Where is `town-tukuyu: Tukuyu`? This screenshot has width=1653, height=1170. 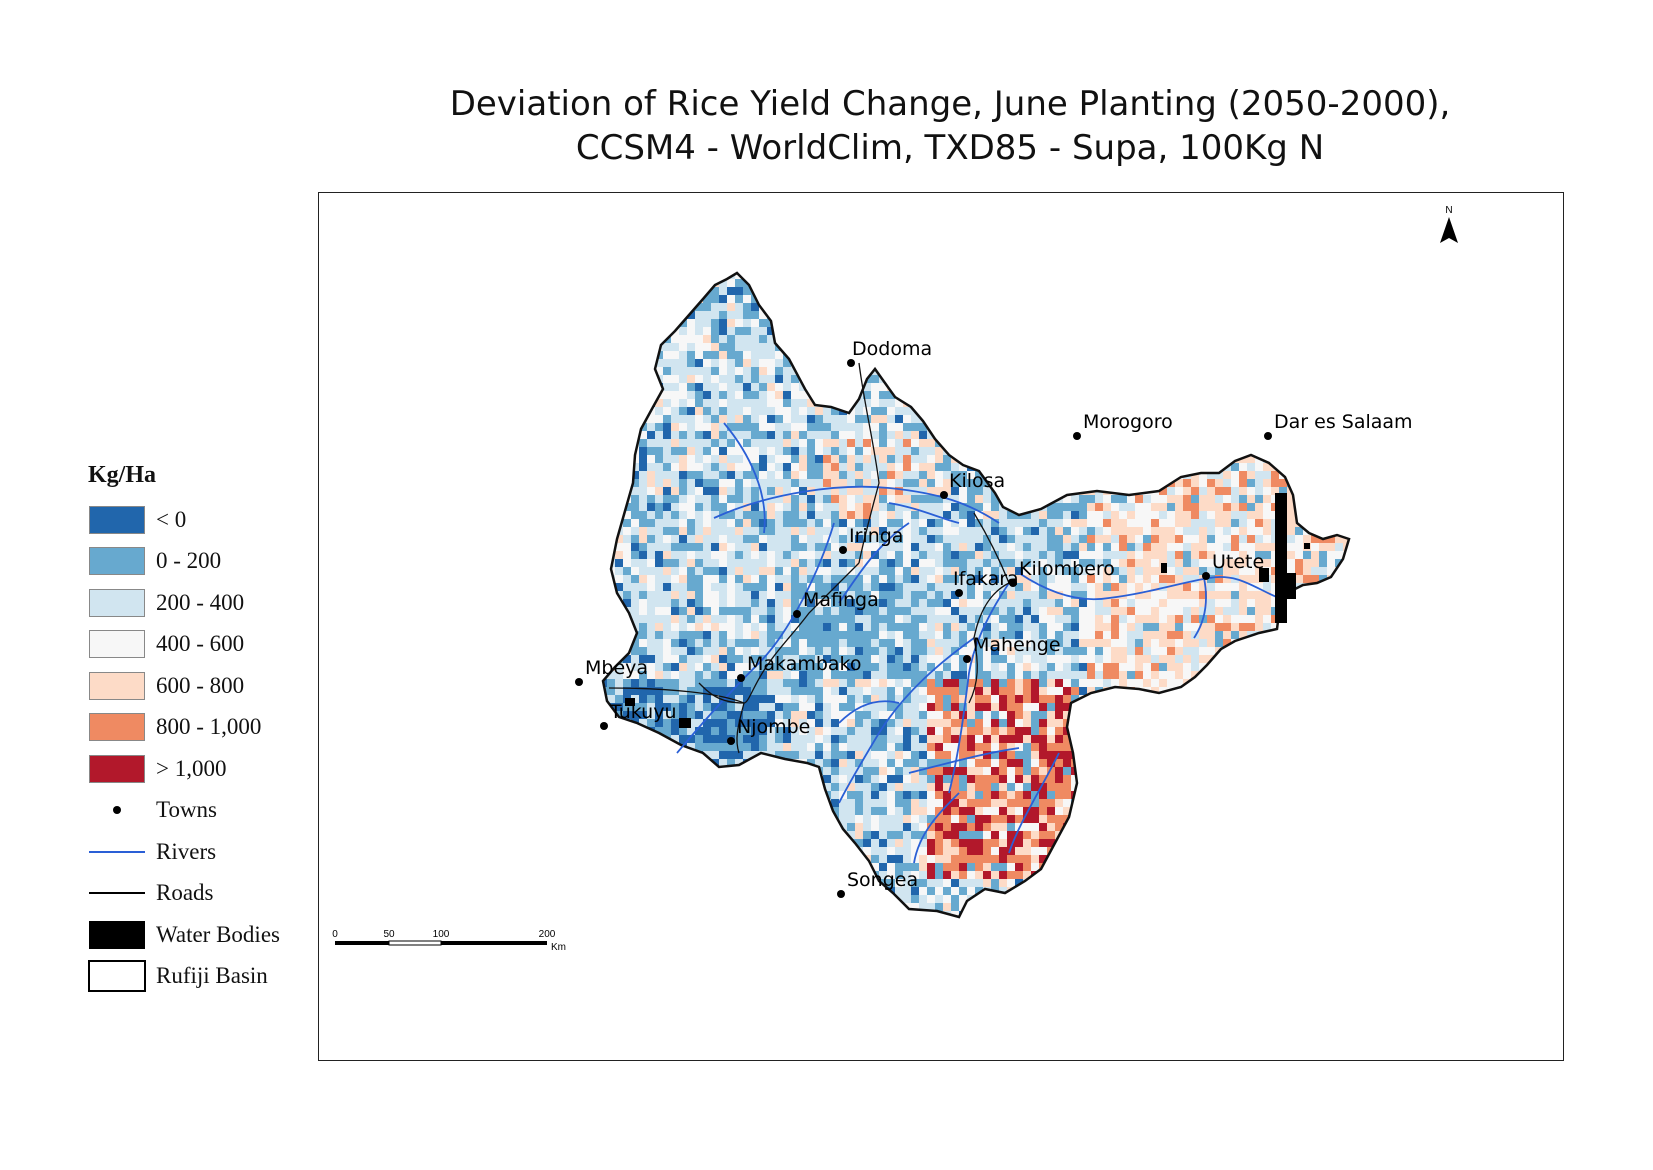
town-tukuyu: Tukuyu is located at coordinates (638, 715).